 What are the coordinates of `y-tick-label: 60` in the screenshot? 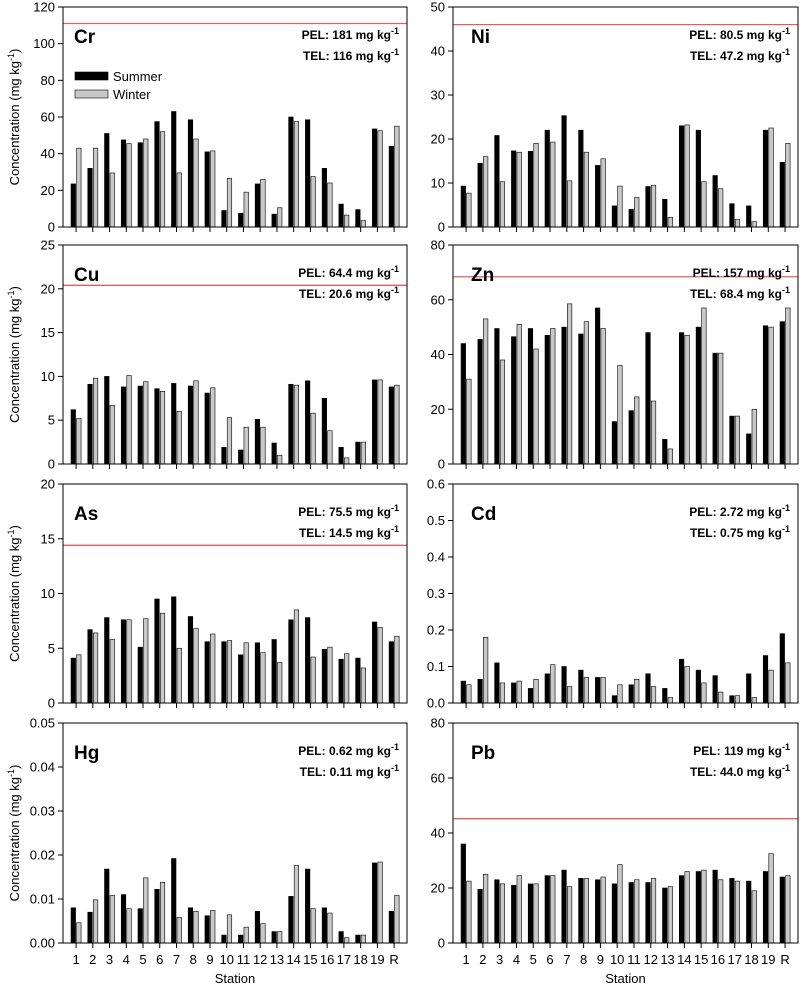 It's located at (438, 299).